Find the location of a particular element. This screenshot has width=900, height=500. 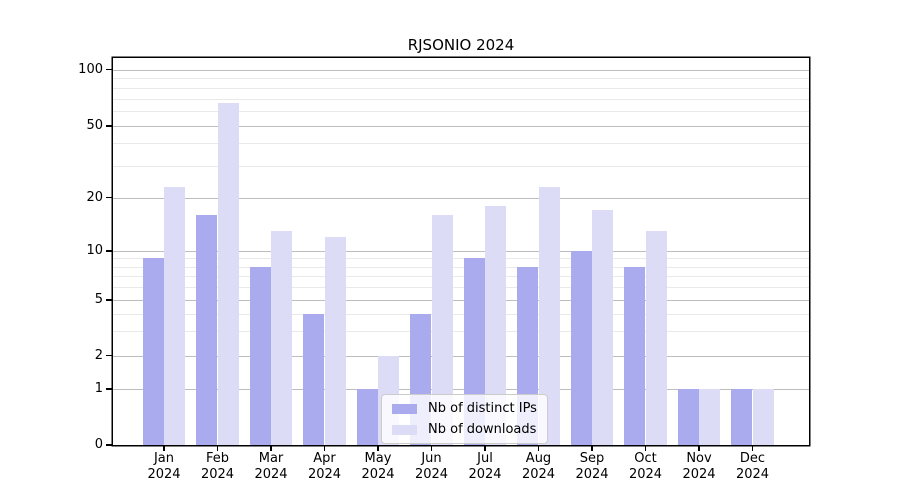

legend: Nb of distinct IPs Nb of downloads is located at coordinates (464, 419).